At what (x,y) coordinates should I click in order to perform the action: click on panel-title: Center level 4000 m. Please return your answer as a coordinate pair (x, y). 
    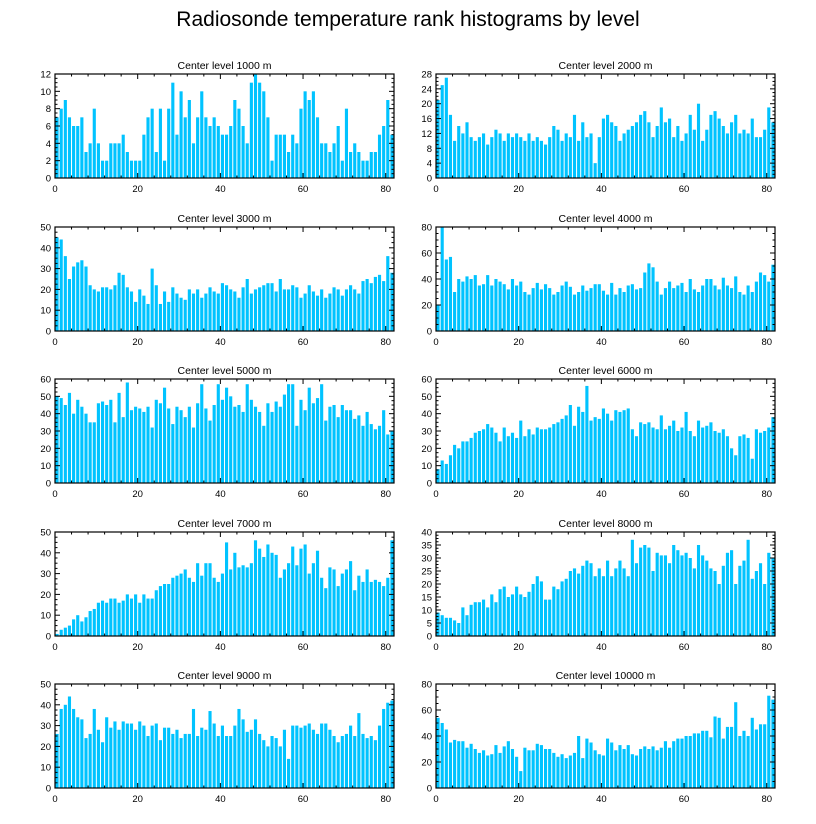
    Looking at the image, I should click on (606, 219).